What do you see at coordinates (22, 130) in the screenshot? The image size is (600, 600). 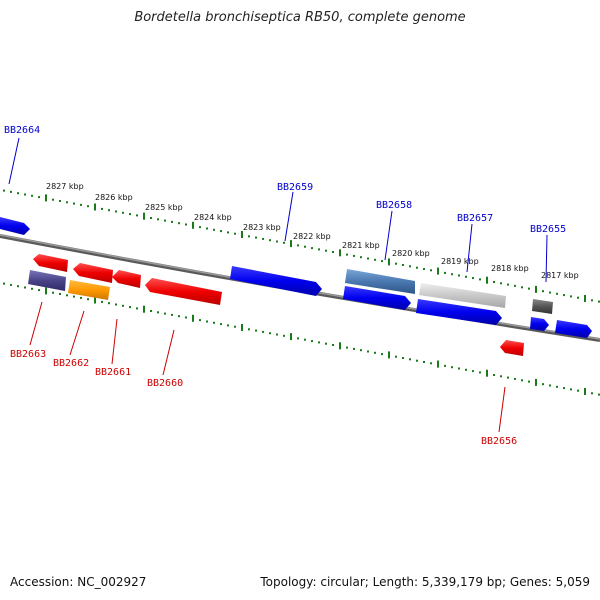 I see `label-bb2664: BB2664` at bounding box center [22, 130].